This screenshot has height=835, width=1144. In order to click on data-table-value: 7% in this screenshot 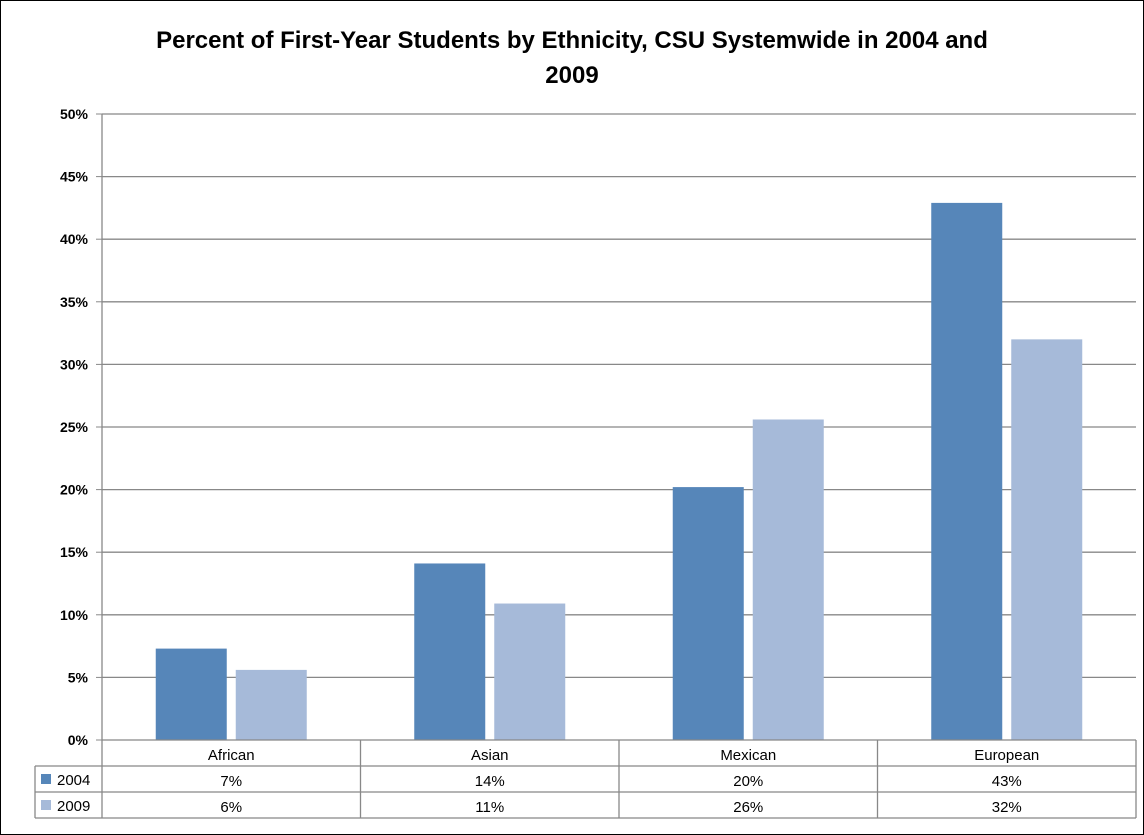, I will do `click(231, 781)`.